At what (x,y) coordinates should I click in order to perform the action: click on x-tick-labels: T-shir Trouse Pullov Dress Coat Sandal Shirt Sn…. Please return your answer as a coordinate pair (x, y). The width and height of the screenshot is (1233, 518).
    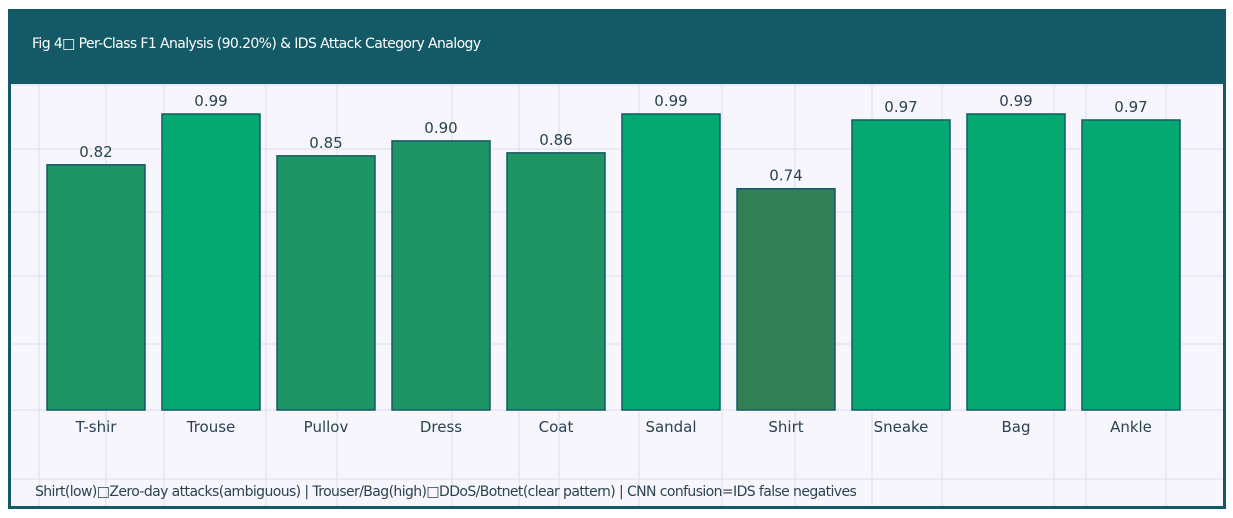
    Looking at the image, I should click on (613, 427).